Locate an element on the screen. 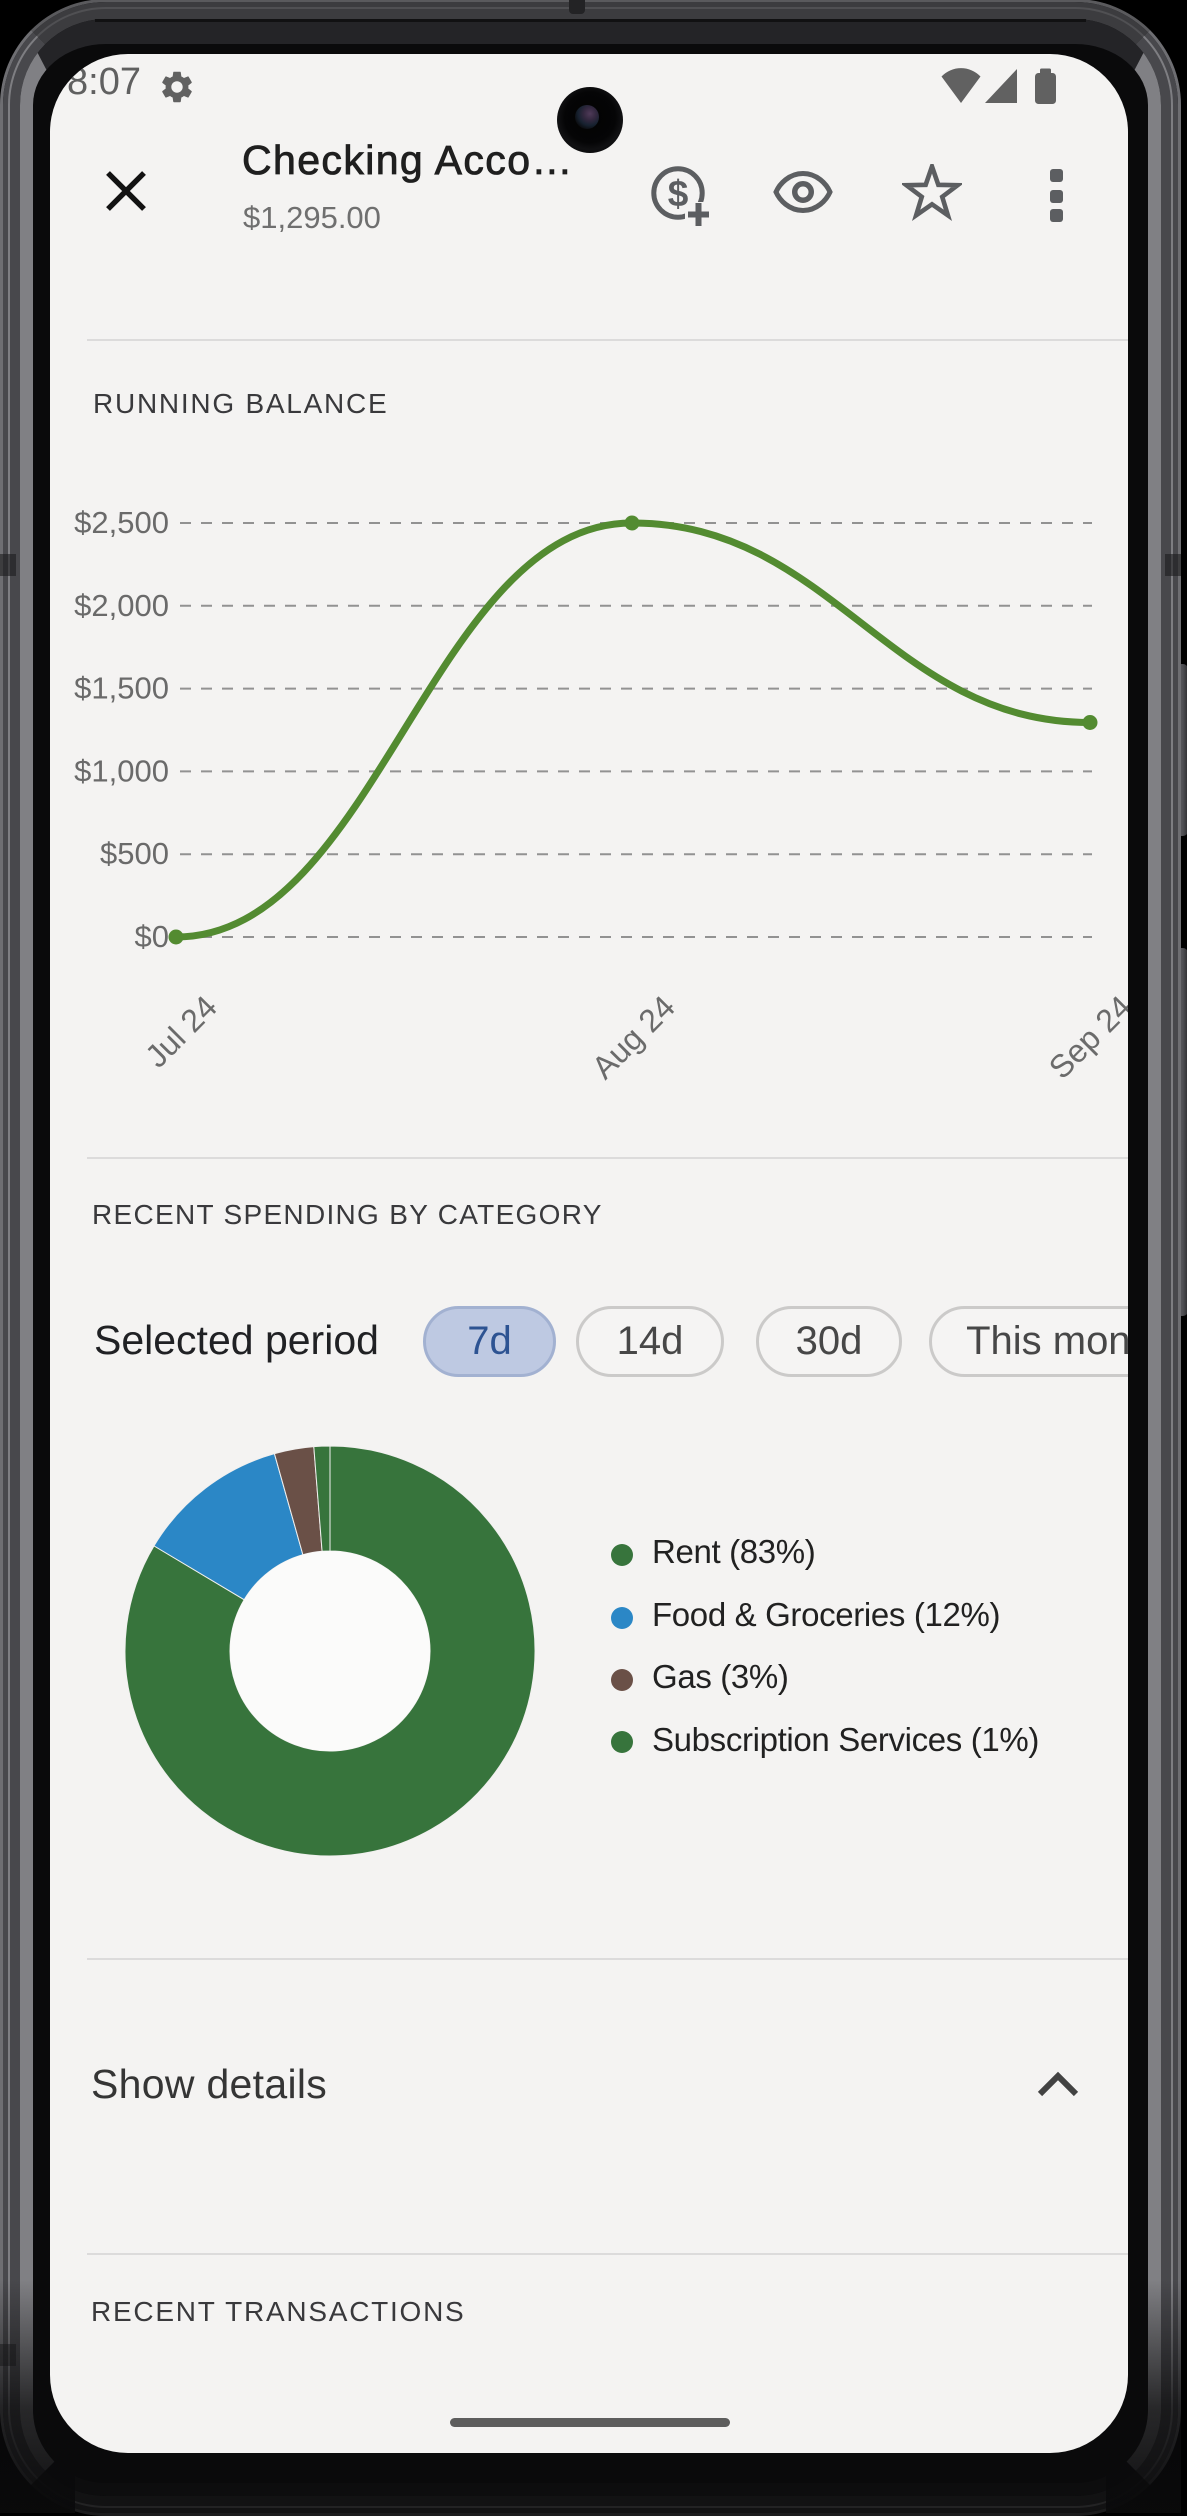 The width and height of the screenshot is (1187, 2516). svg-text: Aug 24 is located at coordinates (633, 1036).